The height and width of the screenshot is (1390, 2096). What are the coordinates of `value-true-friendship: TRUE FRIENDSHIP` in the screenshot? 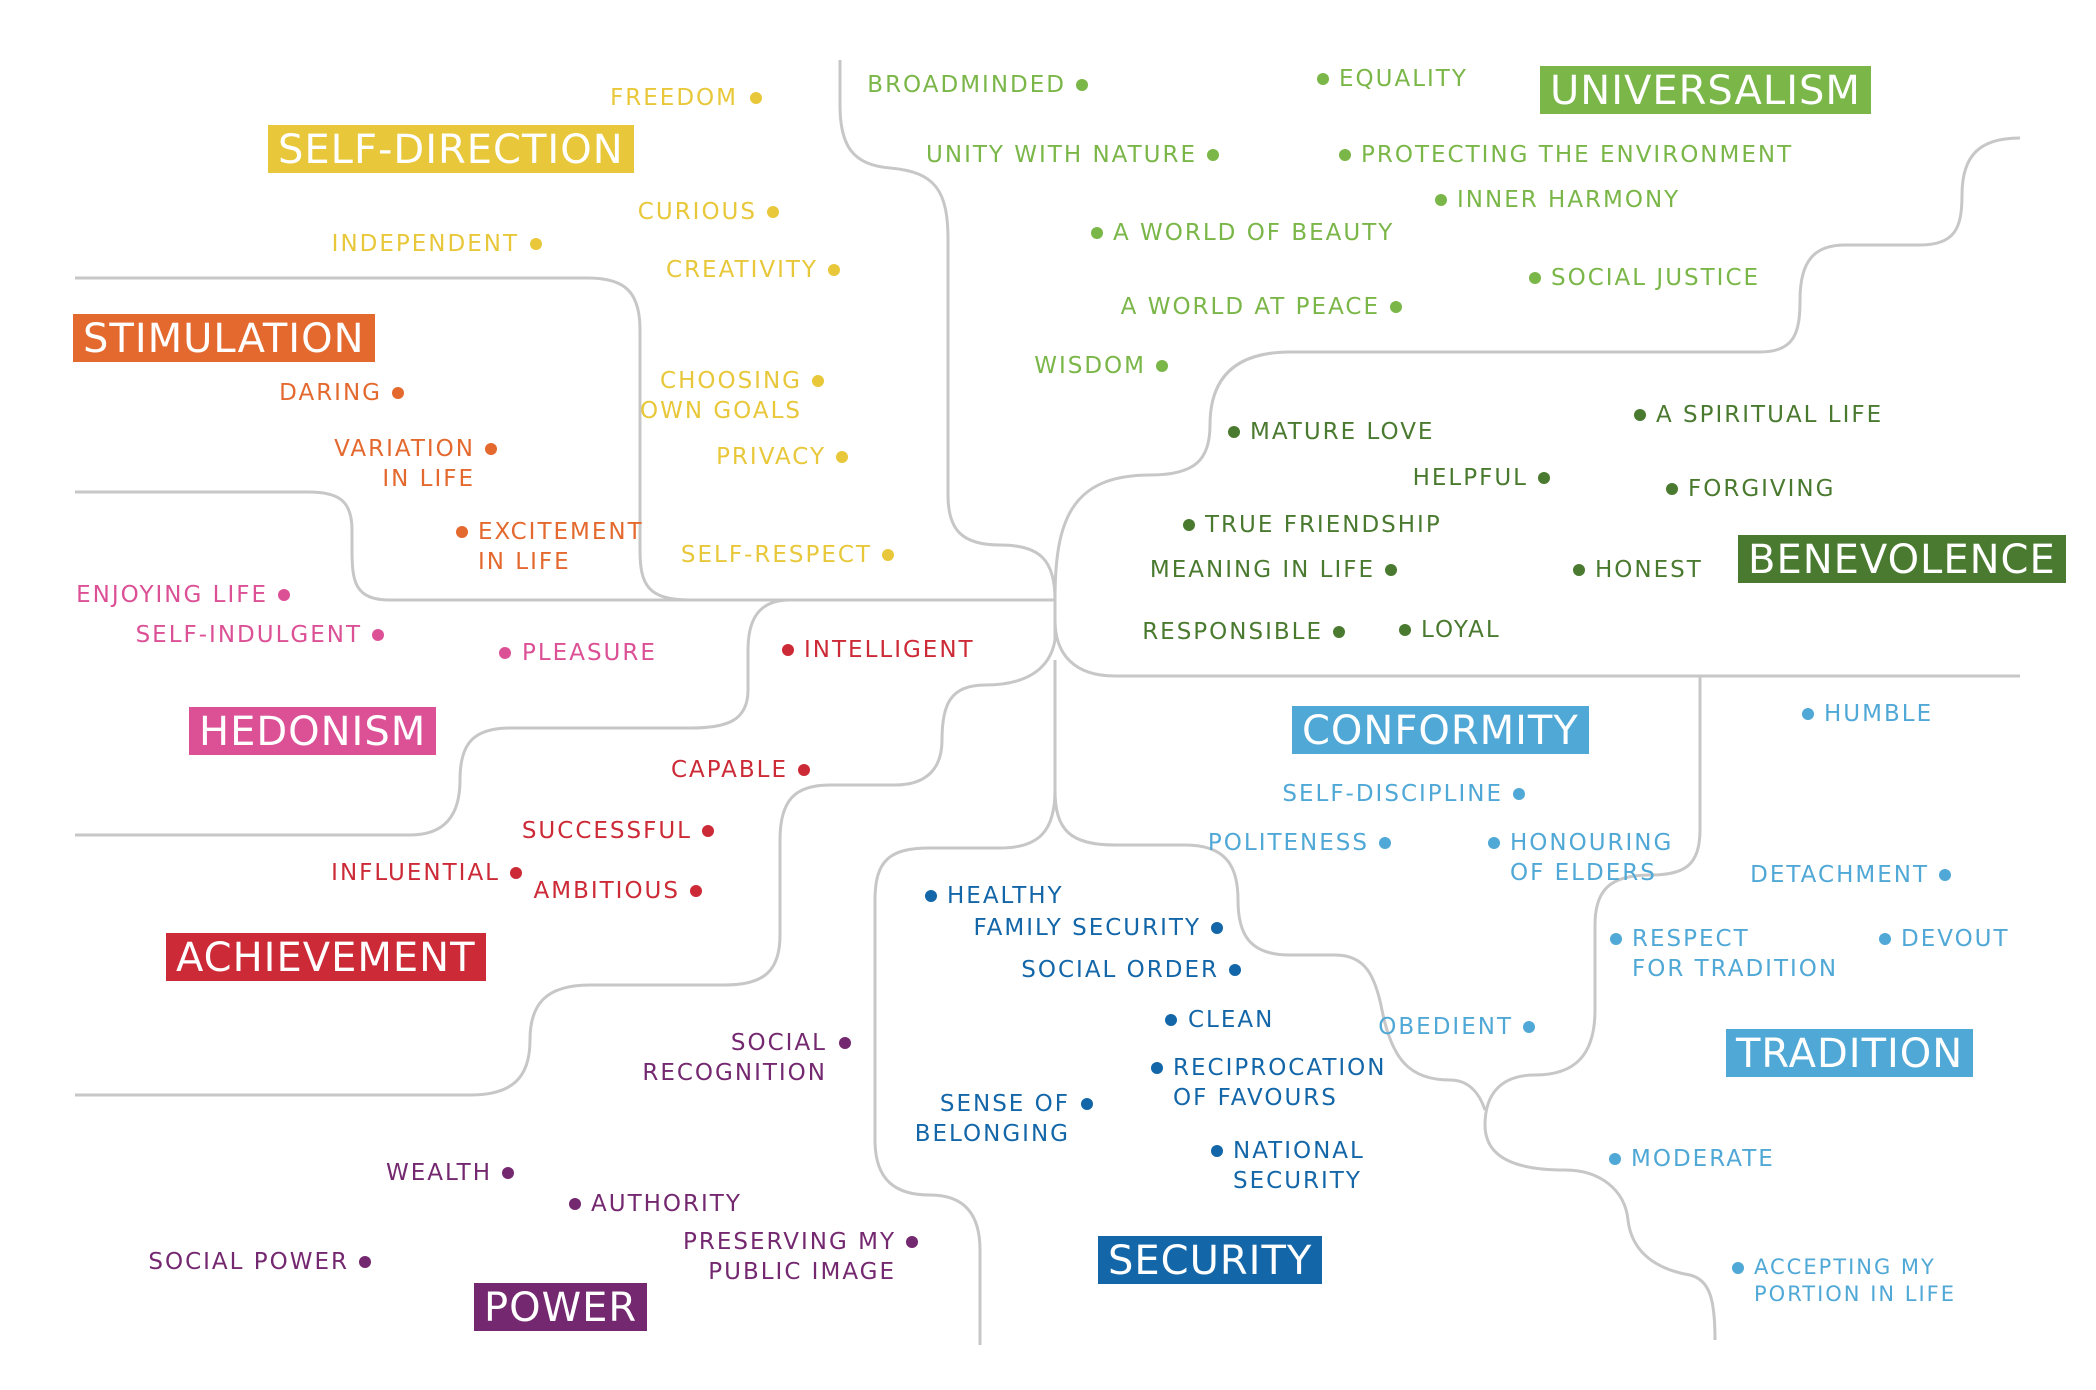 It's located at (1323, 525).